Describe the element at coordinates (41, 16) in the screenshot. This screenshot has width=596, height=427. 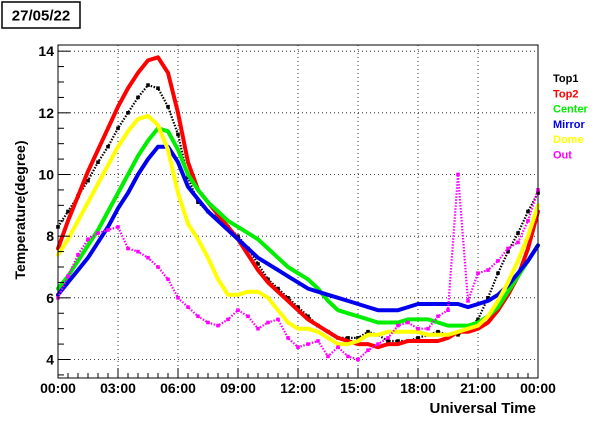
I see `chart-title: 27/05/22` at that location.